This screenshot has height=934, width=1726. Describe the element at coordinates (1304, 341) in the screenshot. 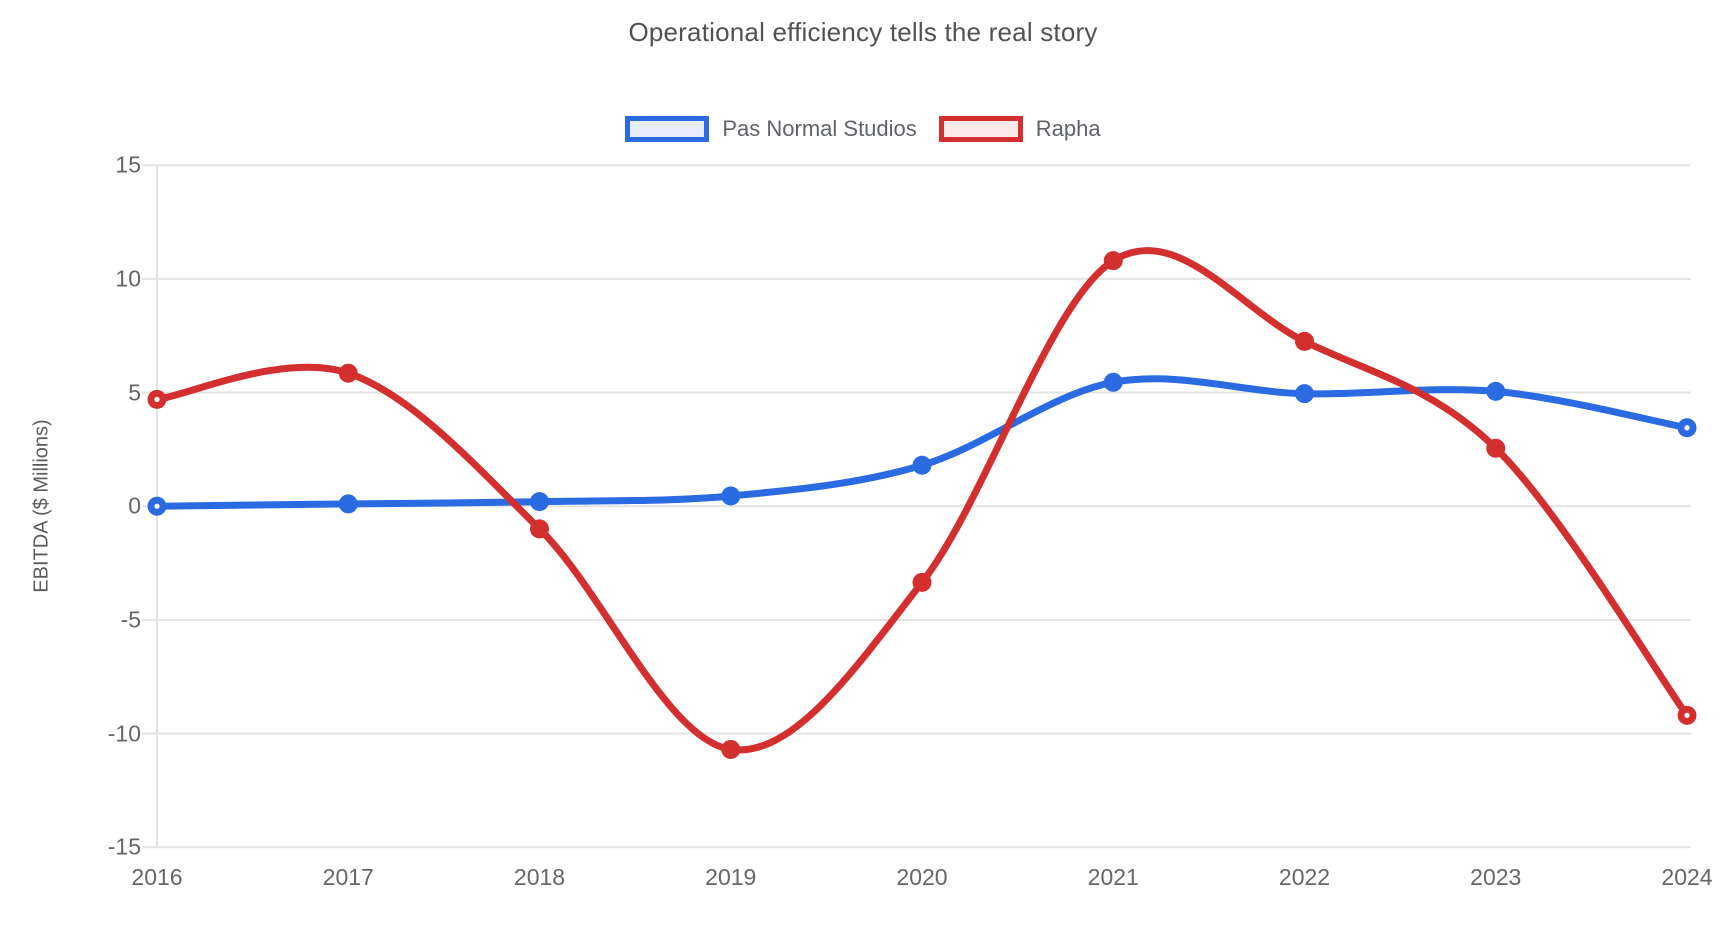

I see `data-point-rapha-2022` at that location.